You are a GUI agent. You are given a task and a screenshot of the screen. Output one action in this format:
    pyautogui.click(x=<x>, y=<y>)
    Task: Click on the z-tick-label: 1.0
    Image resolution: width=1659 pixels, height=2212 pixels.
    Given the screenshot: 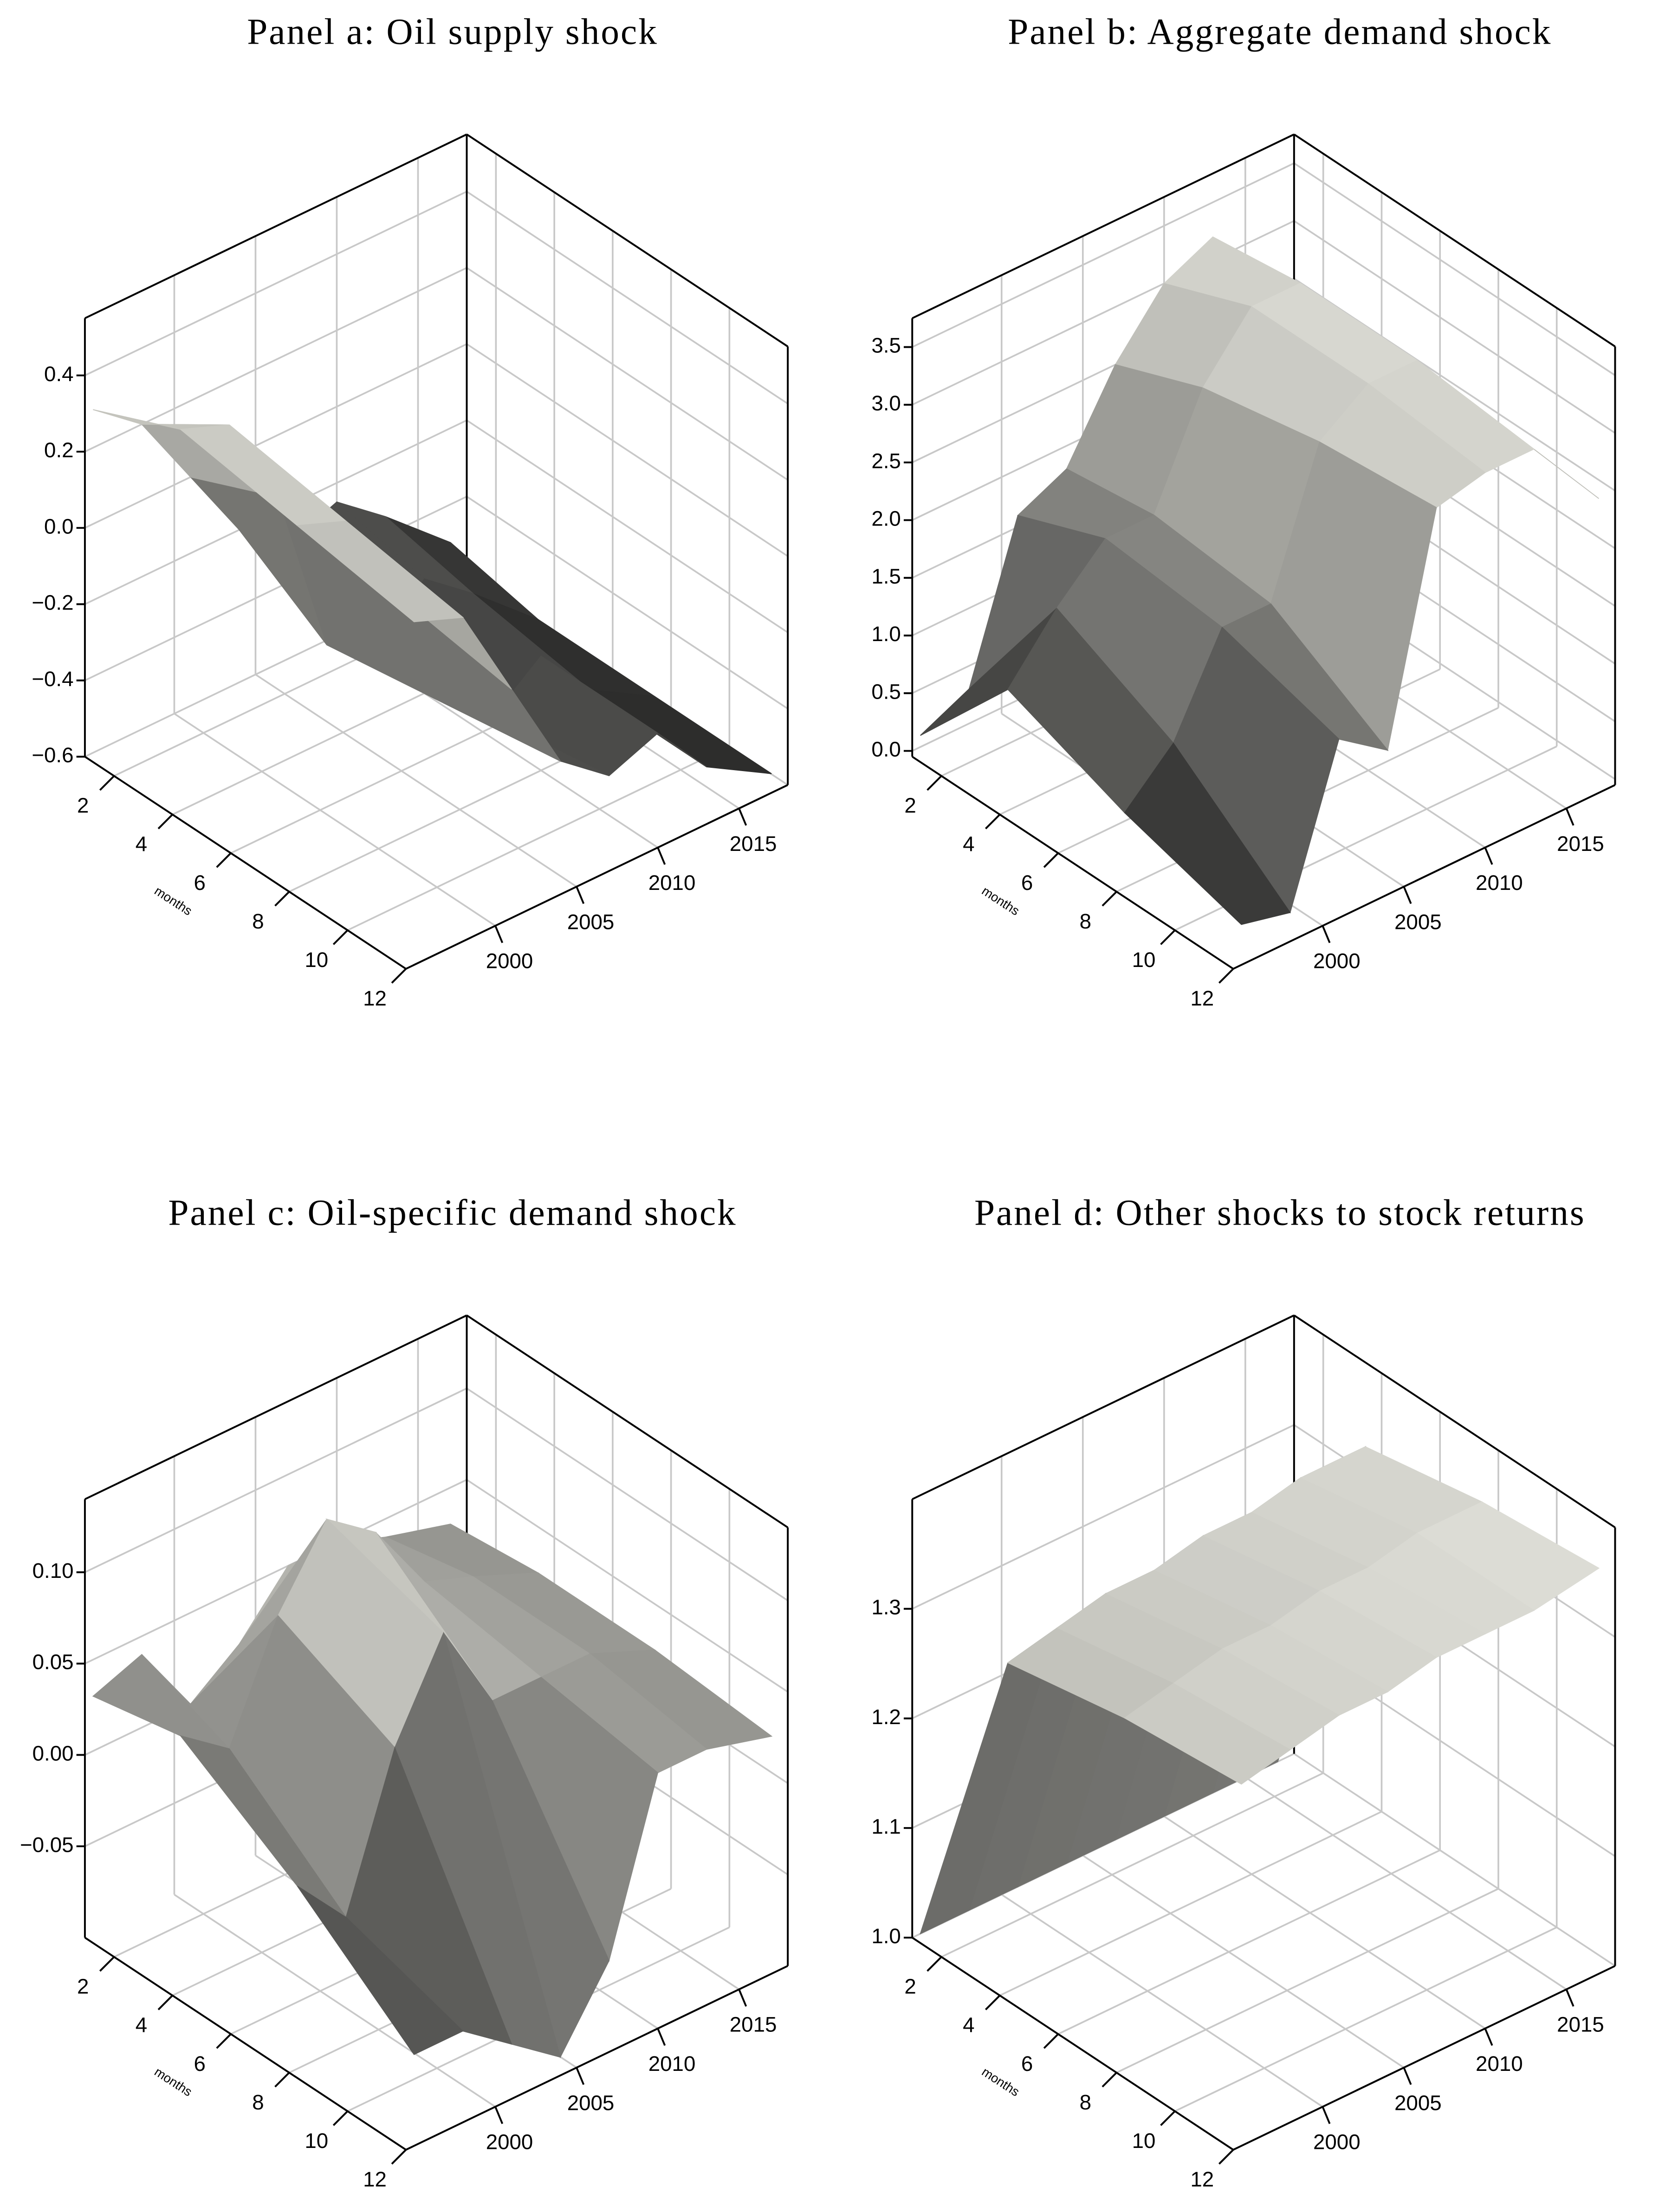 What is the action you would take?
    pyautogui.click(x=886, y=1936)
    